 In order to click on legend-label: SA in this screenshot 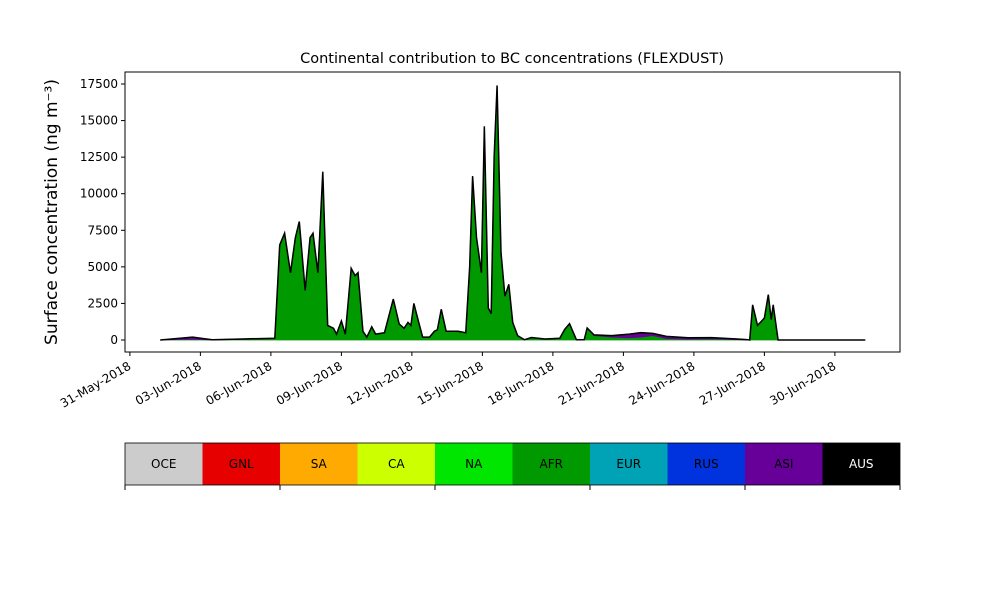, I will do `click(319, 464)`.